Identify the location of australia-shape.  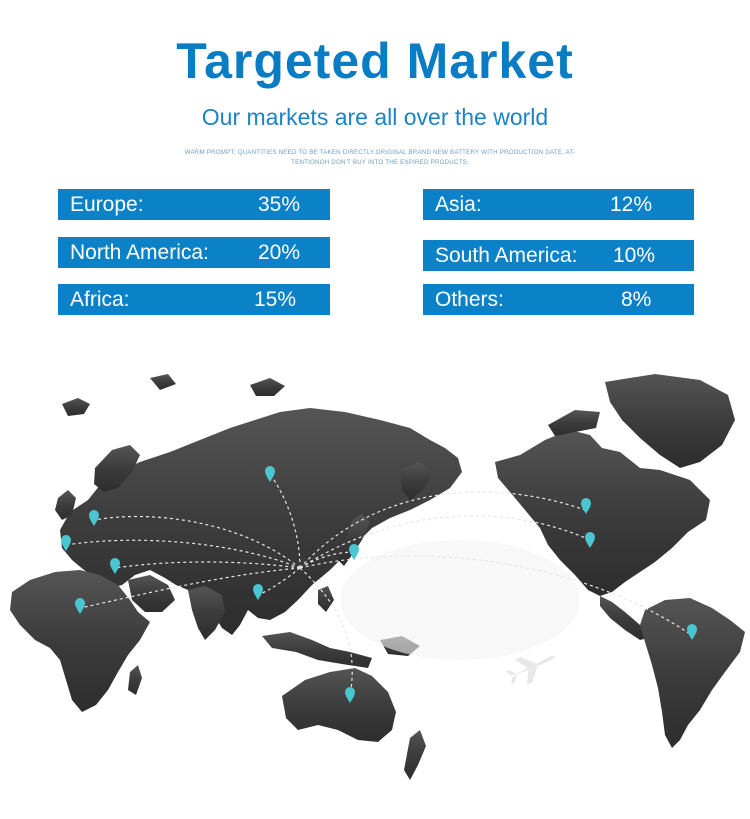
(339, 705).